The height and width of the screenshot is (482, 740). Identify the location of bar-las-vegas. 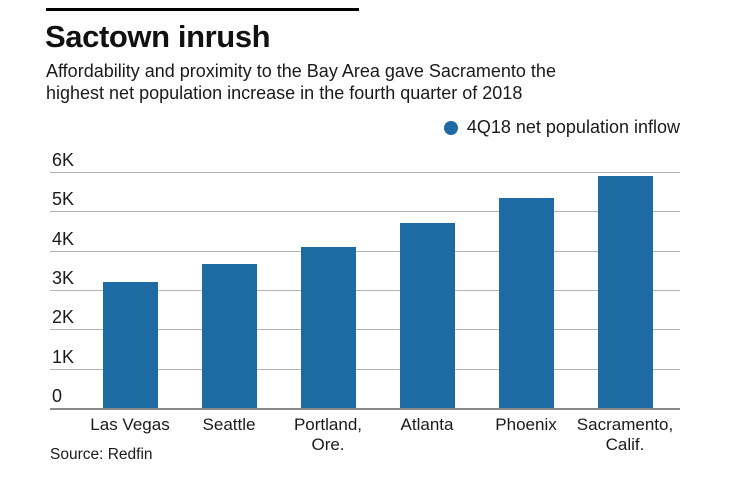
(130, 345).